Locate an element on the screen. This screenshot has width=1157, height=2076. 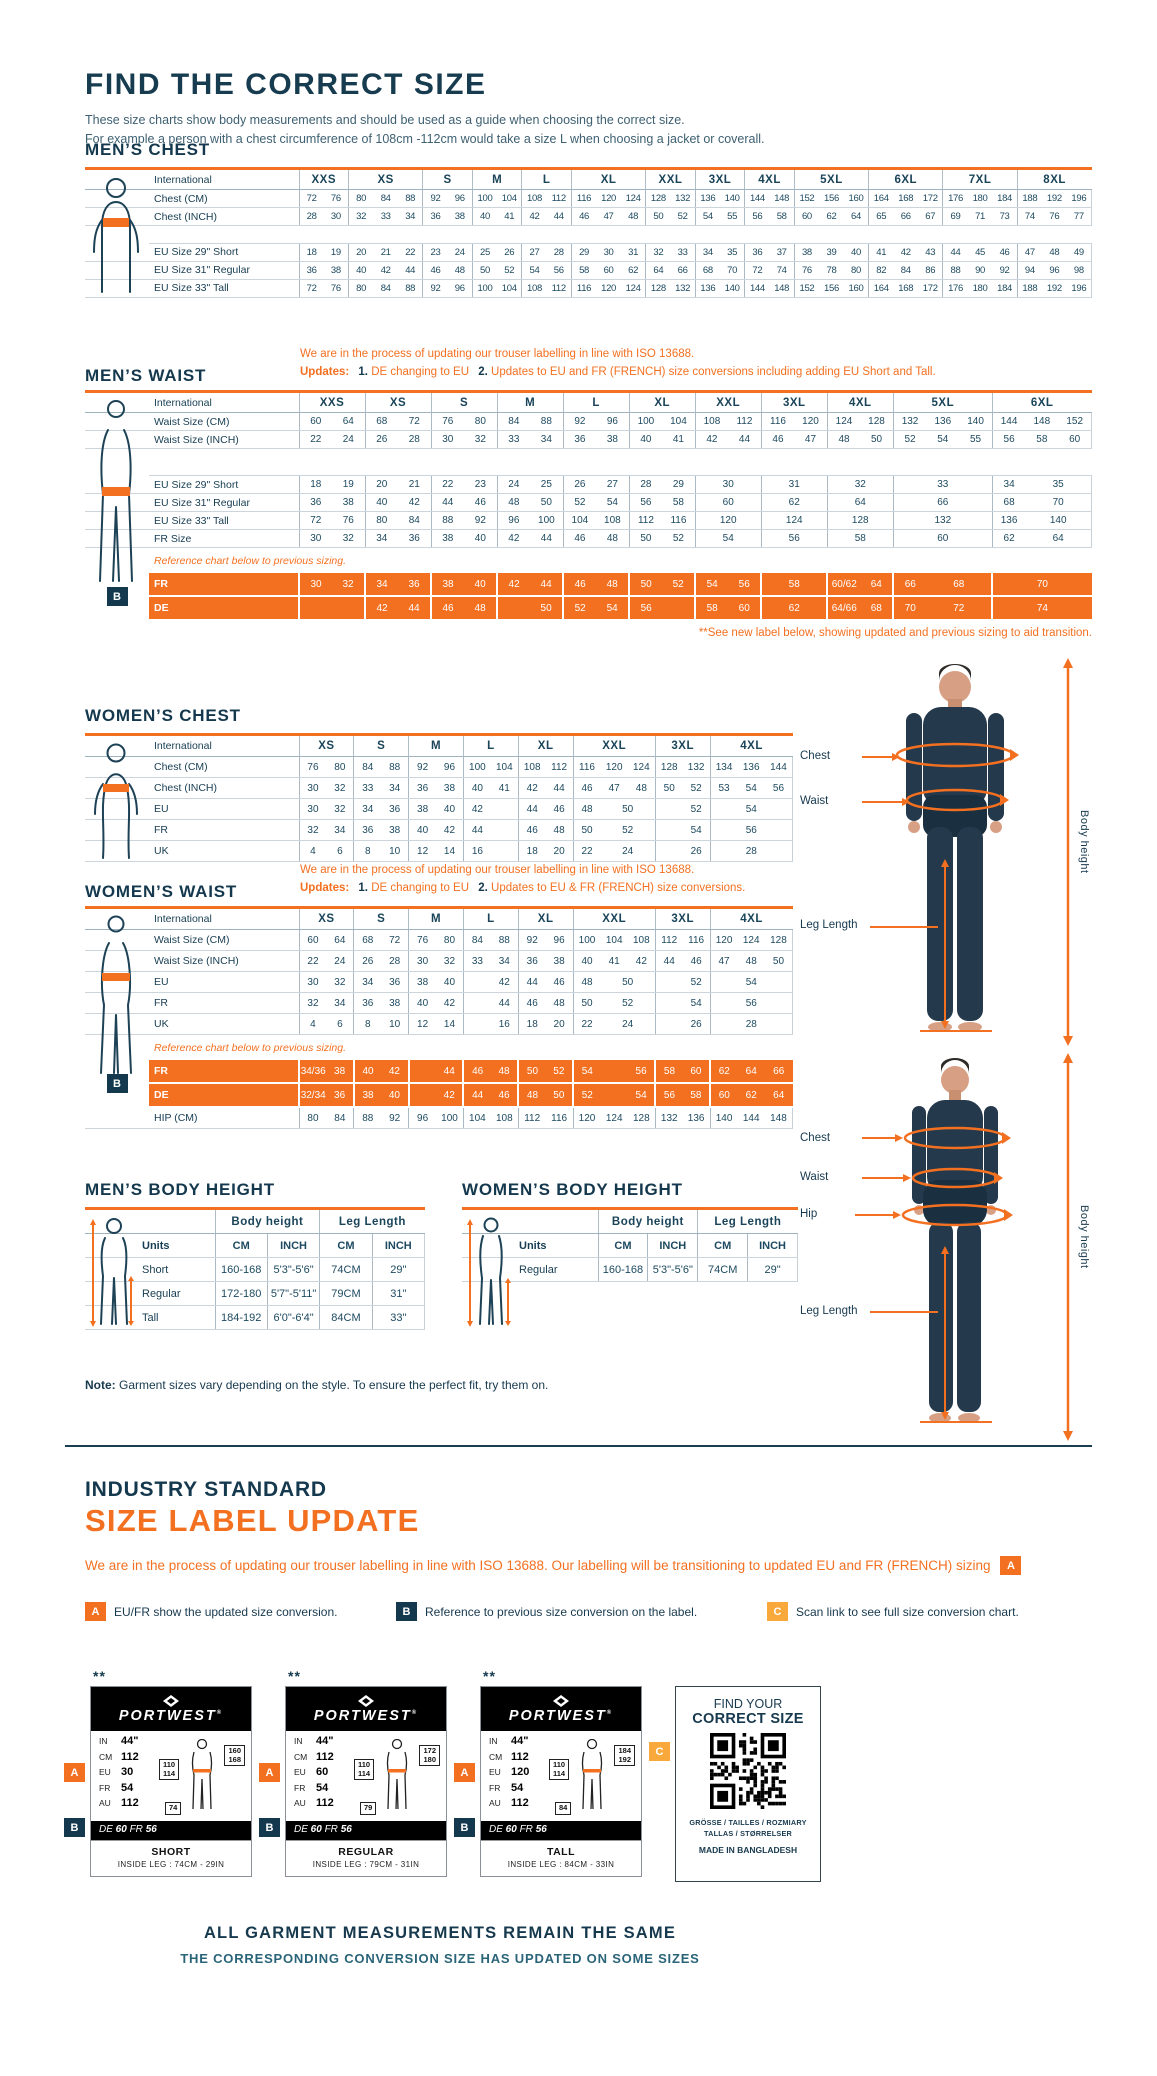
height-measure-box: 160 168 is located at coordinates (234, 1756).